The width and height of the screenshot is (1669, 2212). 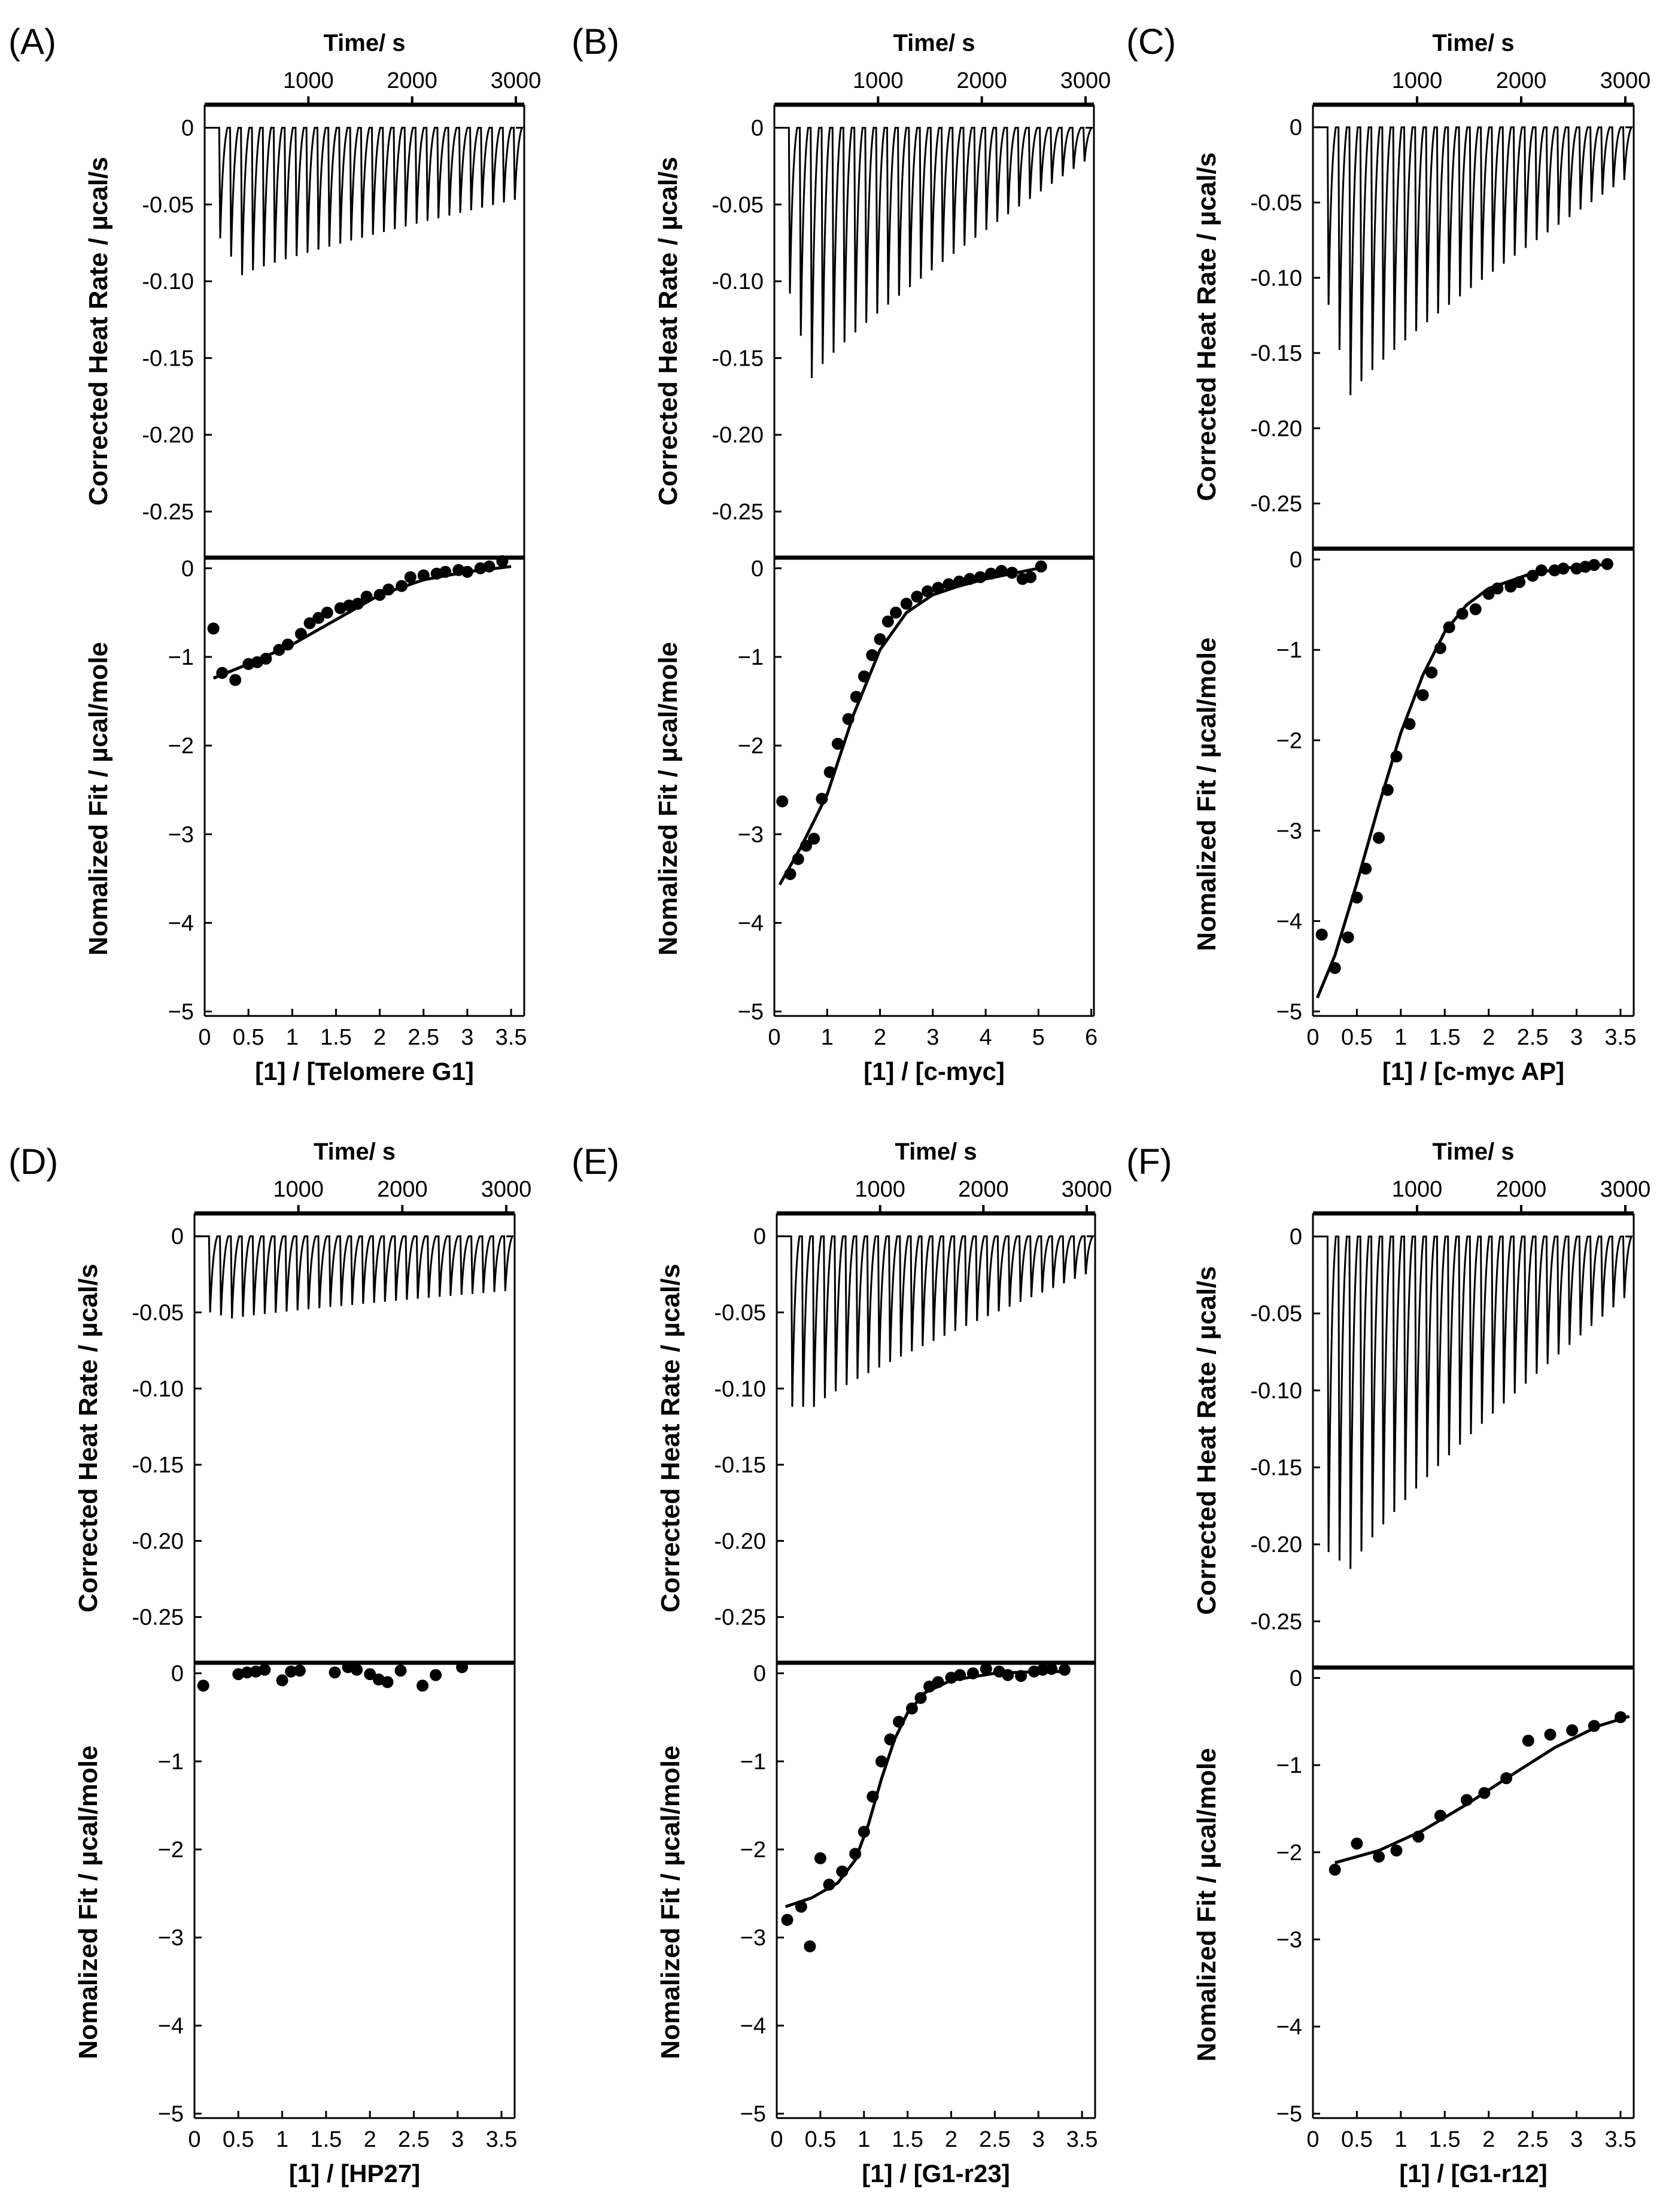 What do you see at coordinates (32, 42) in the screenshot?
I see `panel-label: (A)` at bounding box center [32, 42].